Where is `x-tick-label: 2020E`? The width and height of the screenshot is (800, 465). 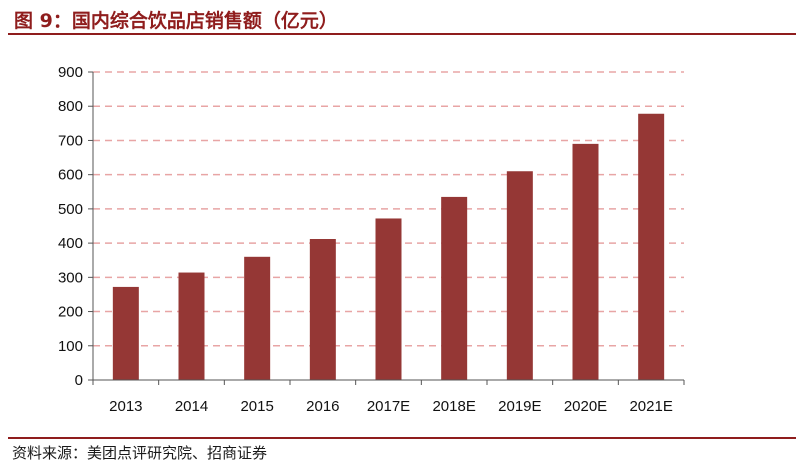
x-tick-label: 2020E is located at coordinates (585, 406).